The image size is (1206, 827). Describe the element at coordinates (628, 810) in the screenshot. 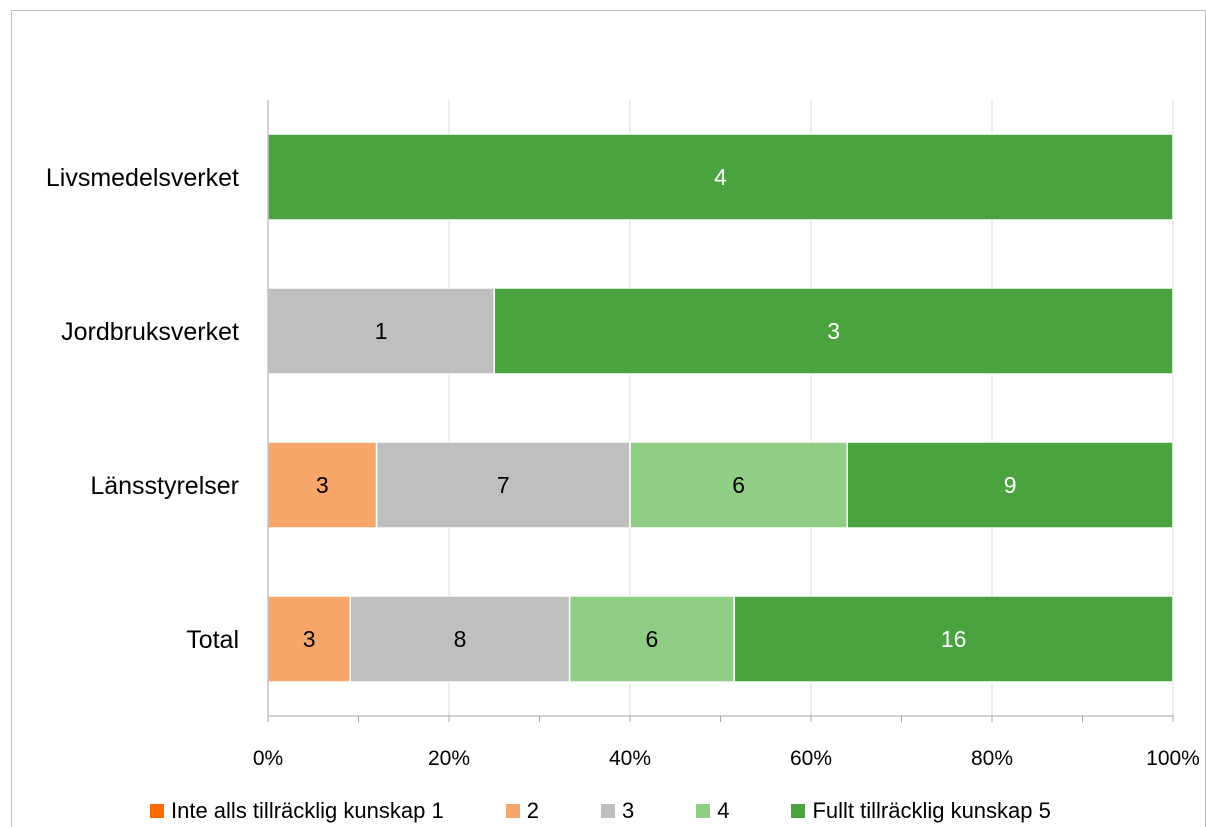

I see `legend-label: 3` at that location.